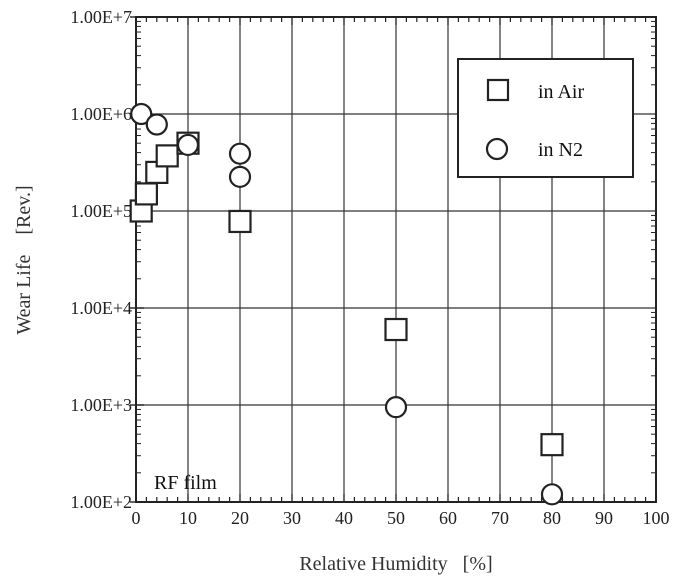  Describe the element at coordinates (136, 518) in the screenshot. I see `x-tick-label: 0` at that location.